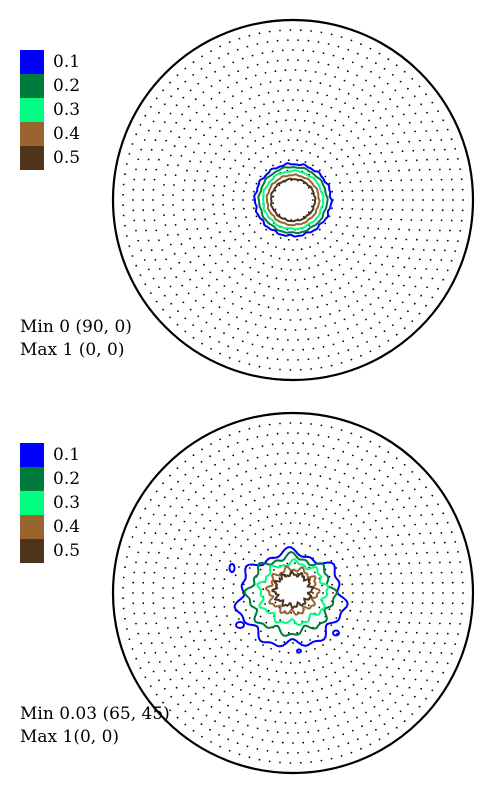 This screenshot has height=786, width=494. What do you see at coordinates (76, 339) in the screenshot?
I see `stats-1: Min 0 (90, 0) Max 1 (0, 0)` at bounding box center [76, 339].